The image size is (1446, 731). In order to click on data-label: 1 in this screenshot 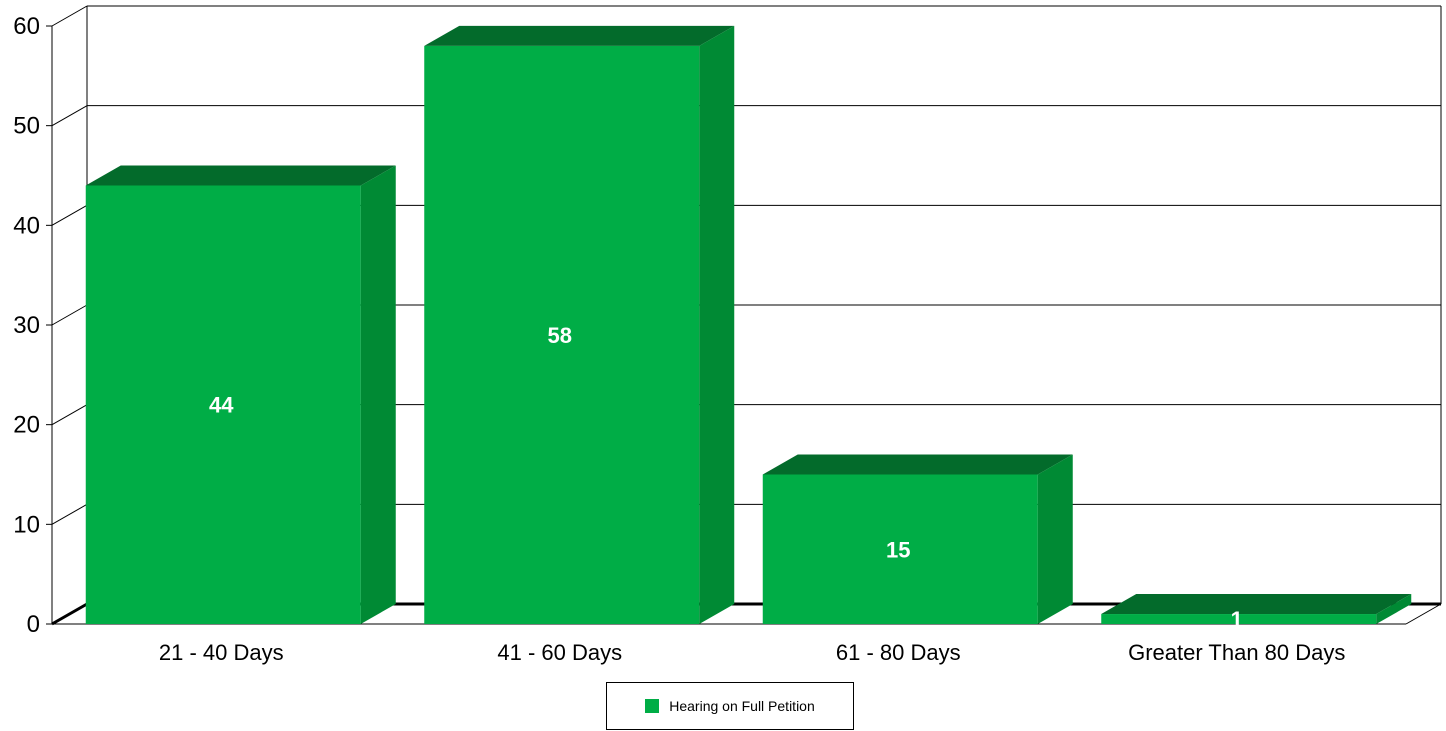, I will do `click(1237, 619)`.